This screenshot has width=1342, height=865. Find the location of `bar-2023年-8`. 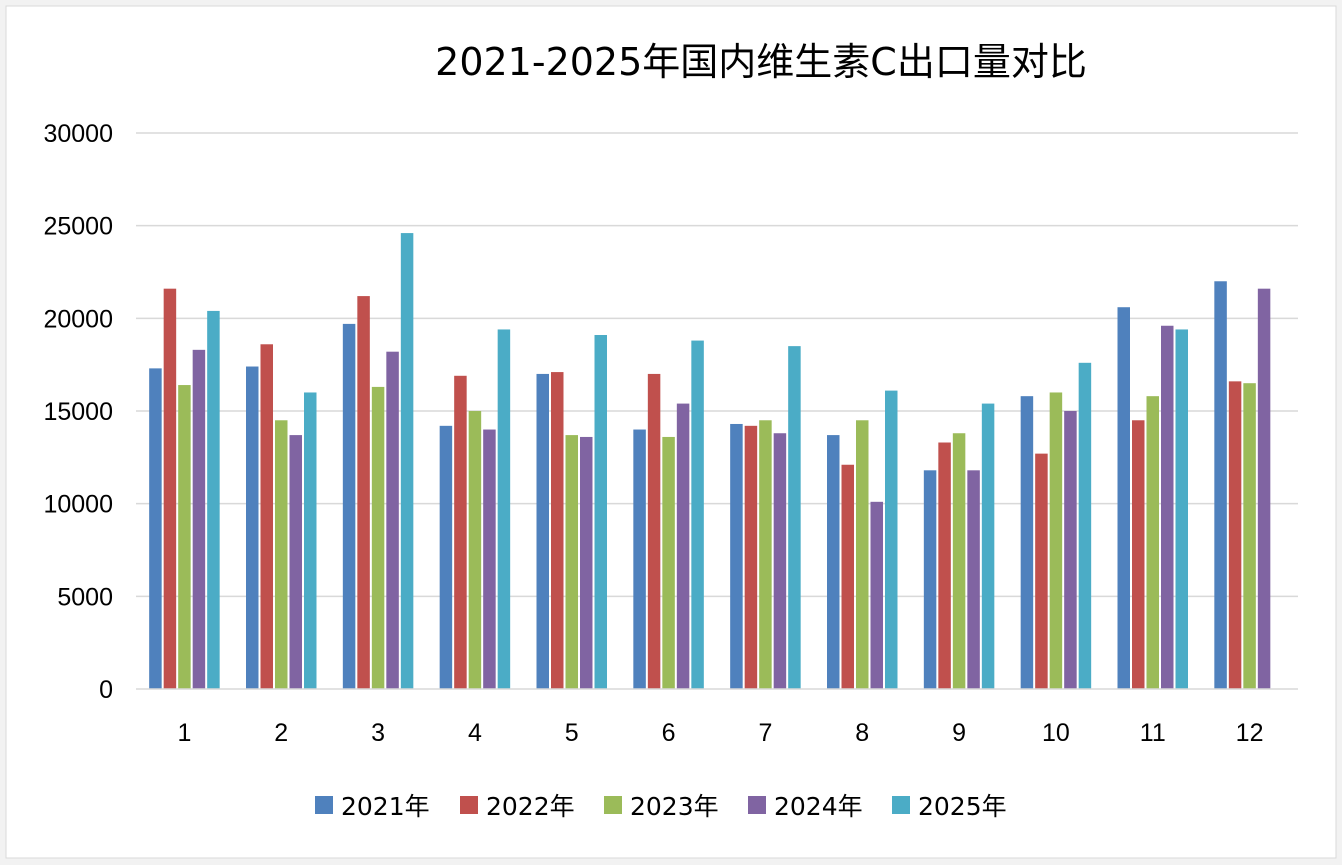

bar-2023年-8 is located at coordinates (862, 554).